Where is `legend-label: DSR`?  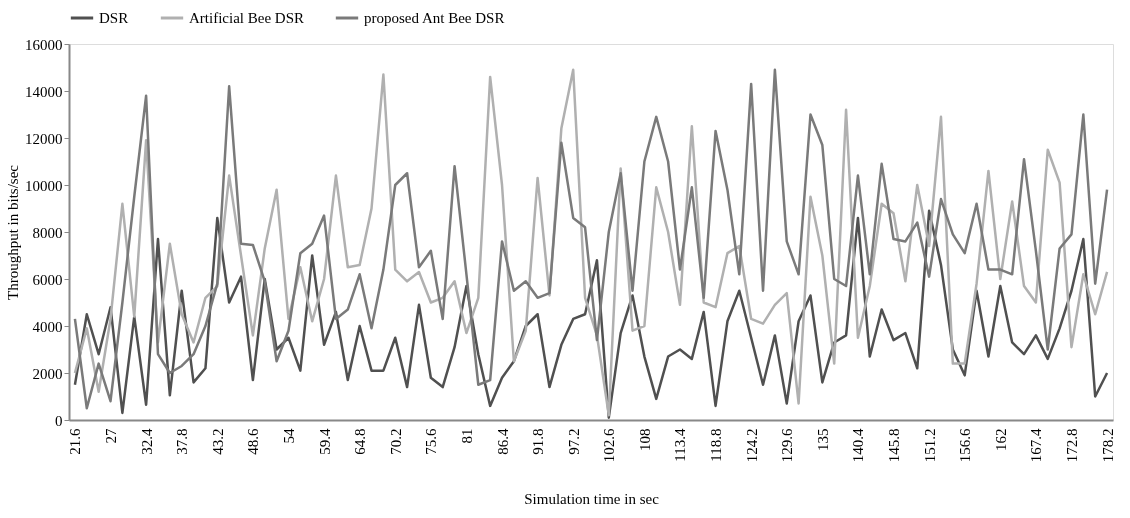
legend-label: DSR is located at coordinates (114, 18).